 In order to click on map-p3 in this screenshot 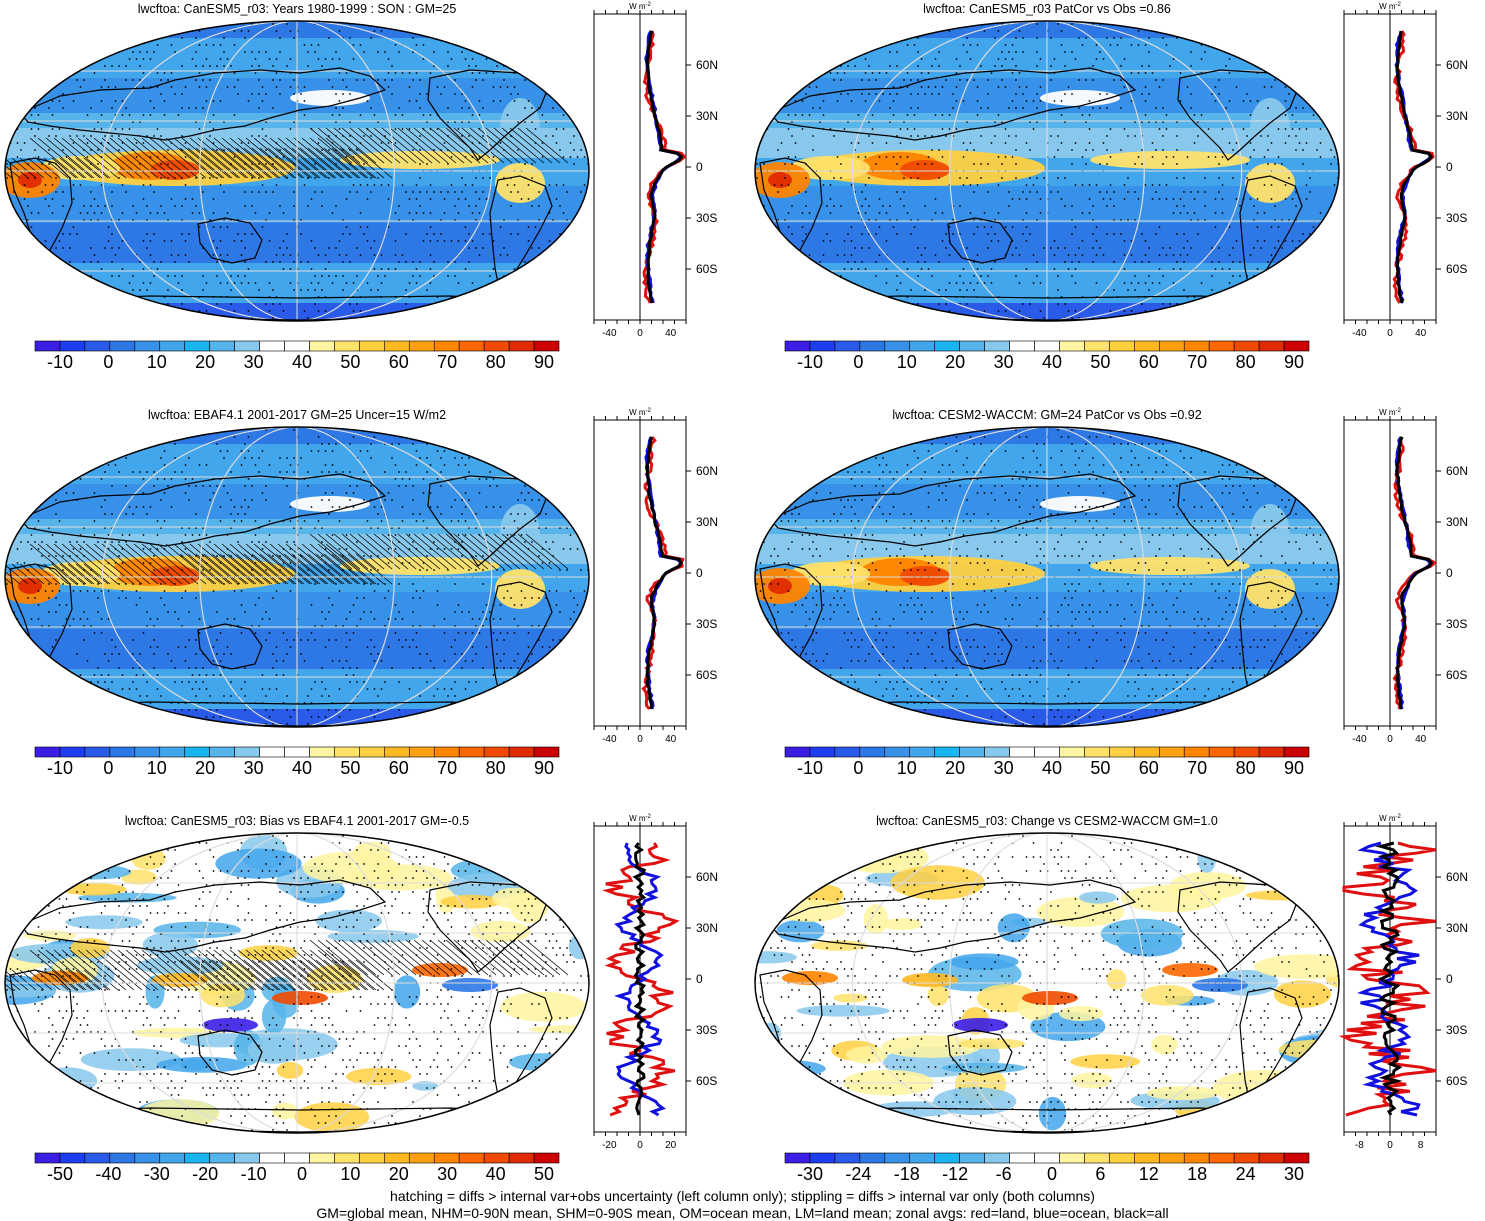, I will do `click(297, 577)`.